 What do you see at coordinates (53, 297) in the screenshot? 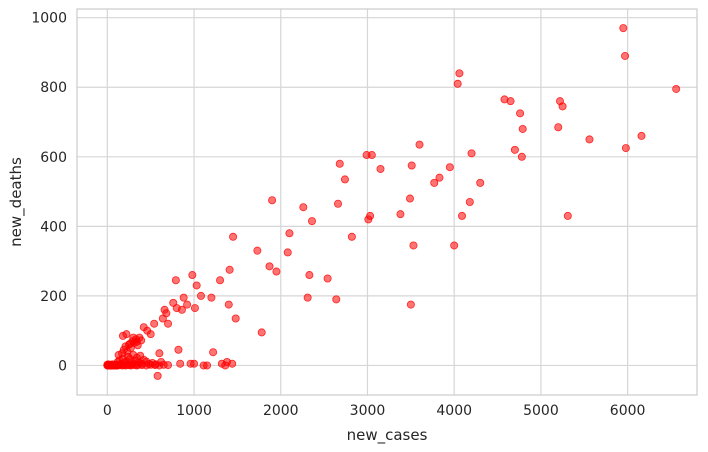
I see `y-tick-label: 200` at bounding box center [53, 297].